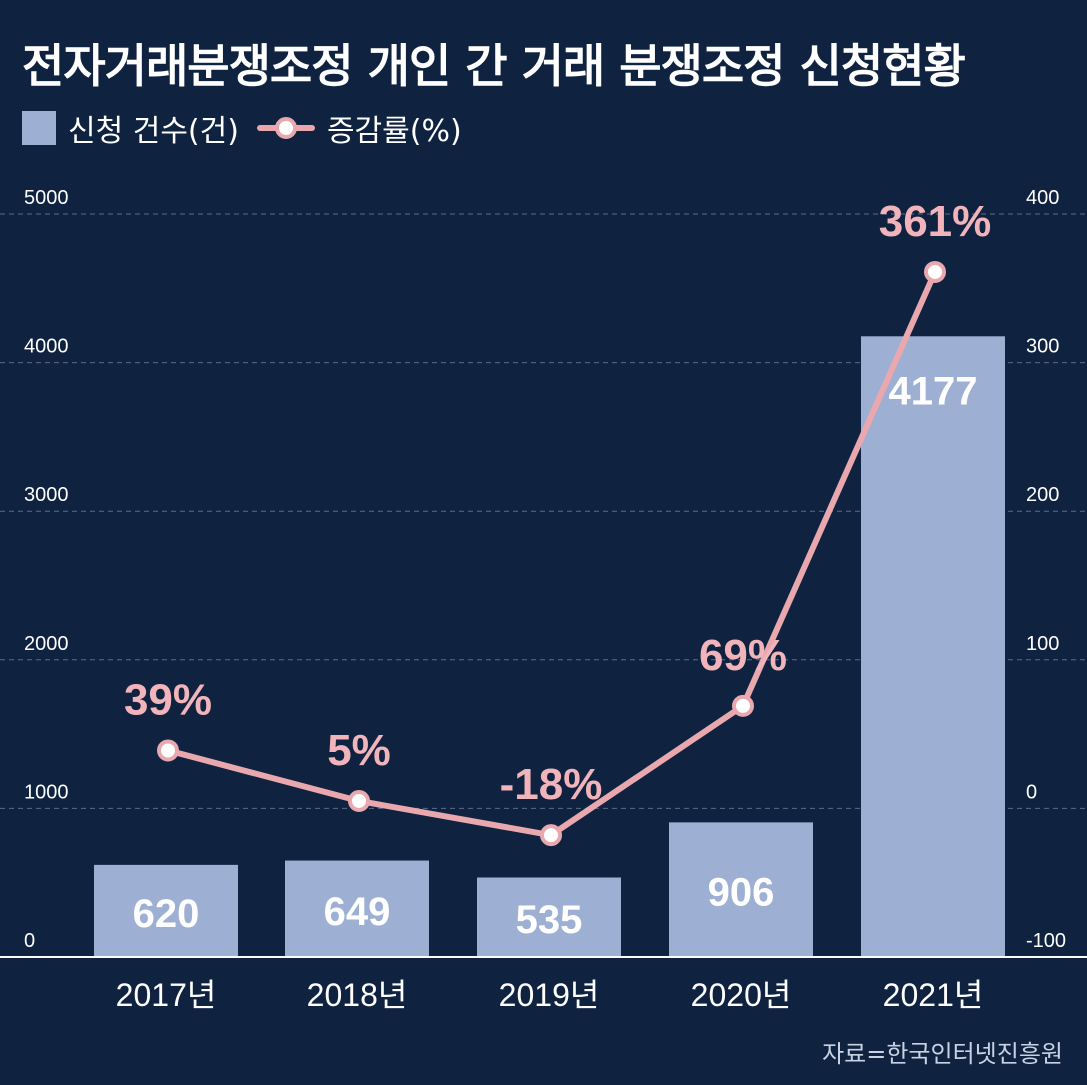 Image resolution: width=1087 pixels, height=1085 pixels. What do you see at coordinates (933, 995) in the screenshot?
I see `x-tick-label: 2021년` at bounding box center [933, 995].